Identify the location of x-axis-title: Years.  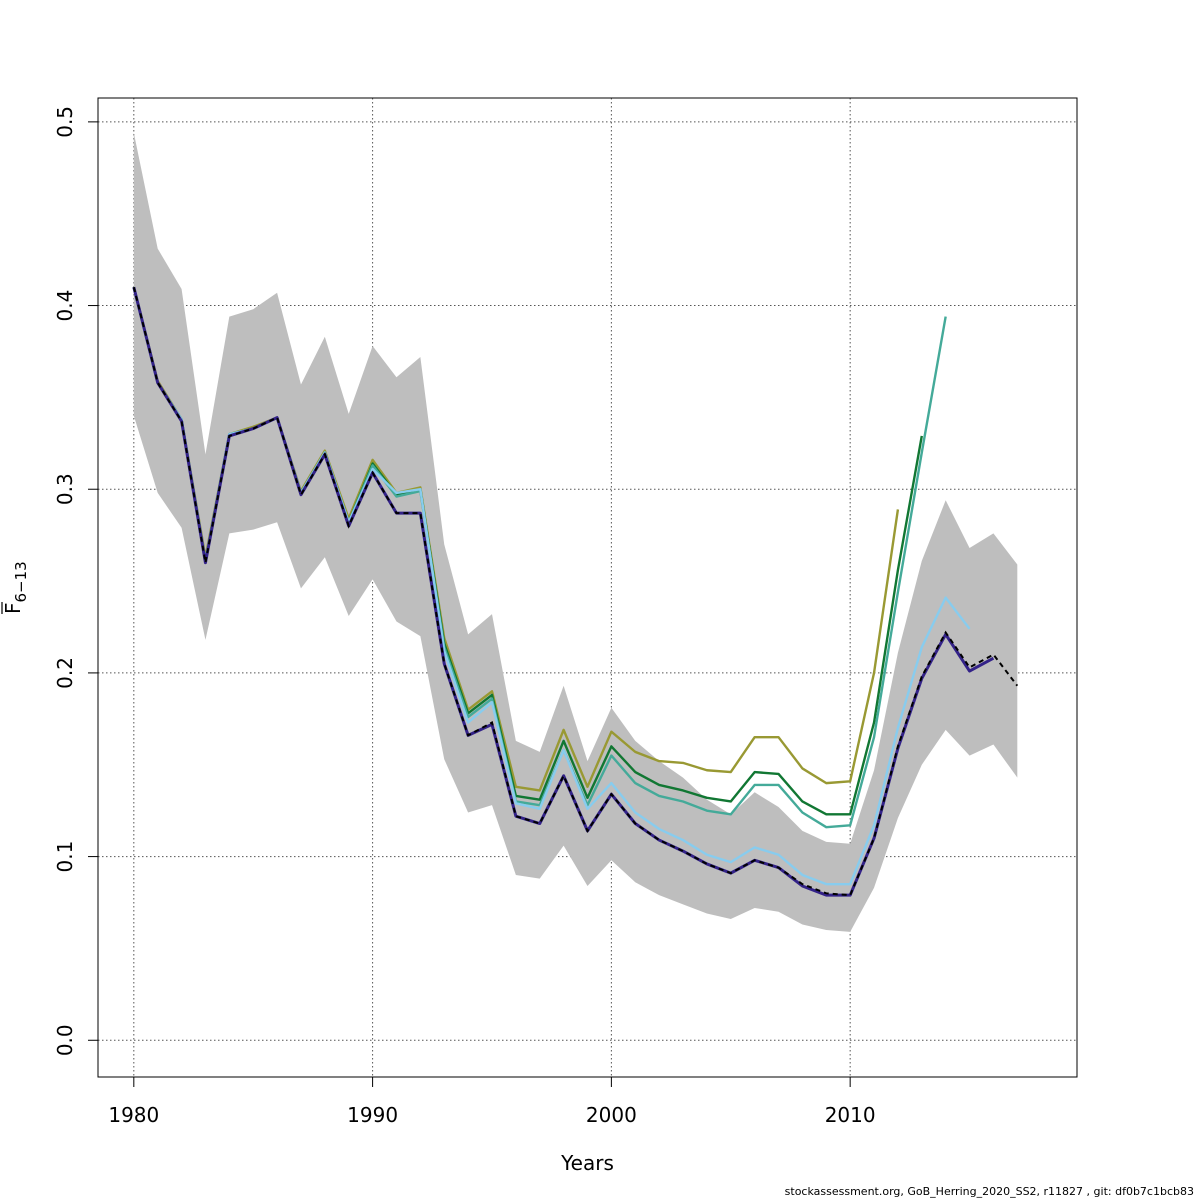
(587, 1163).